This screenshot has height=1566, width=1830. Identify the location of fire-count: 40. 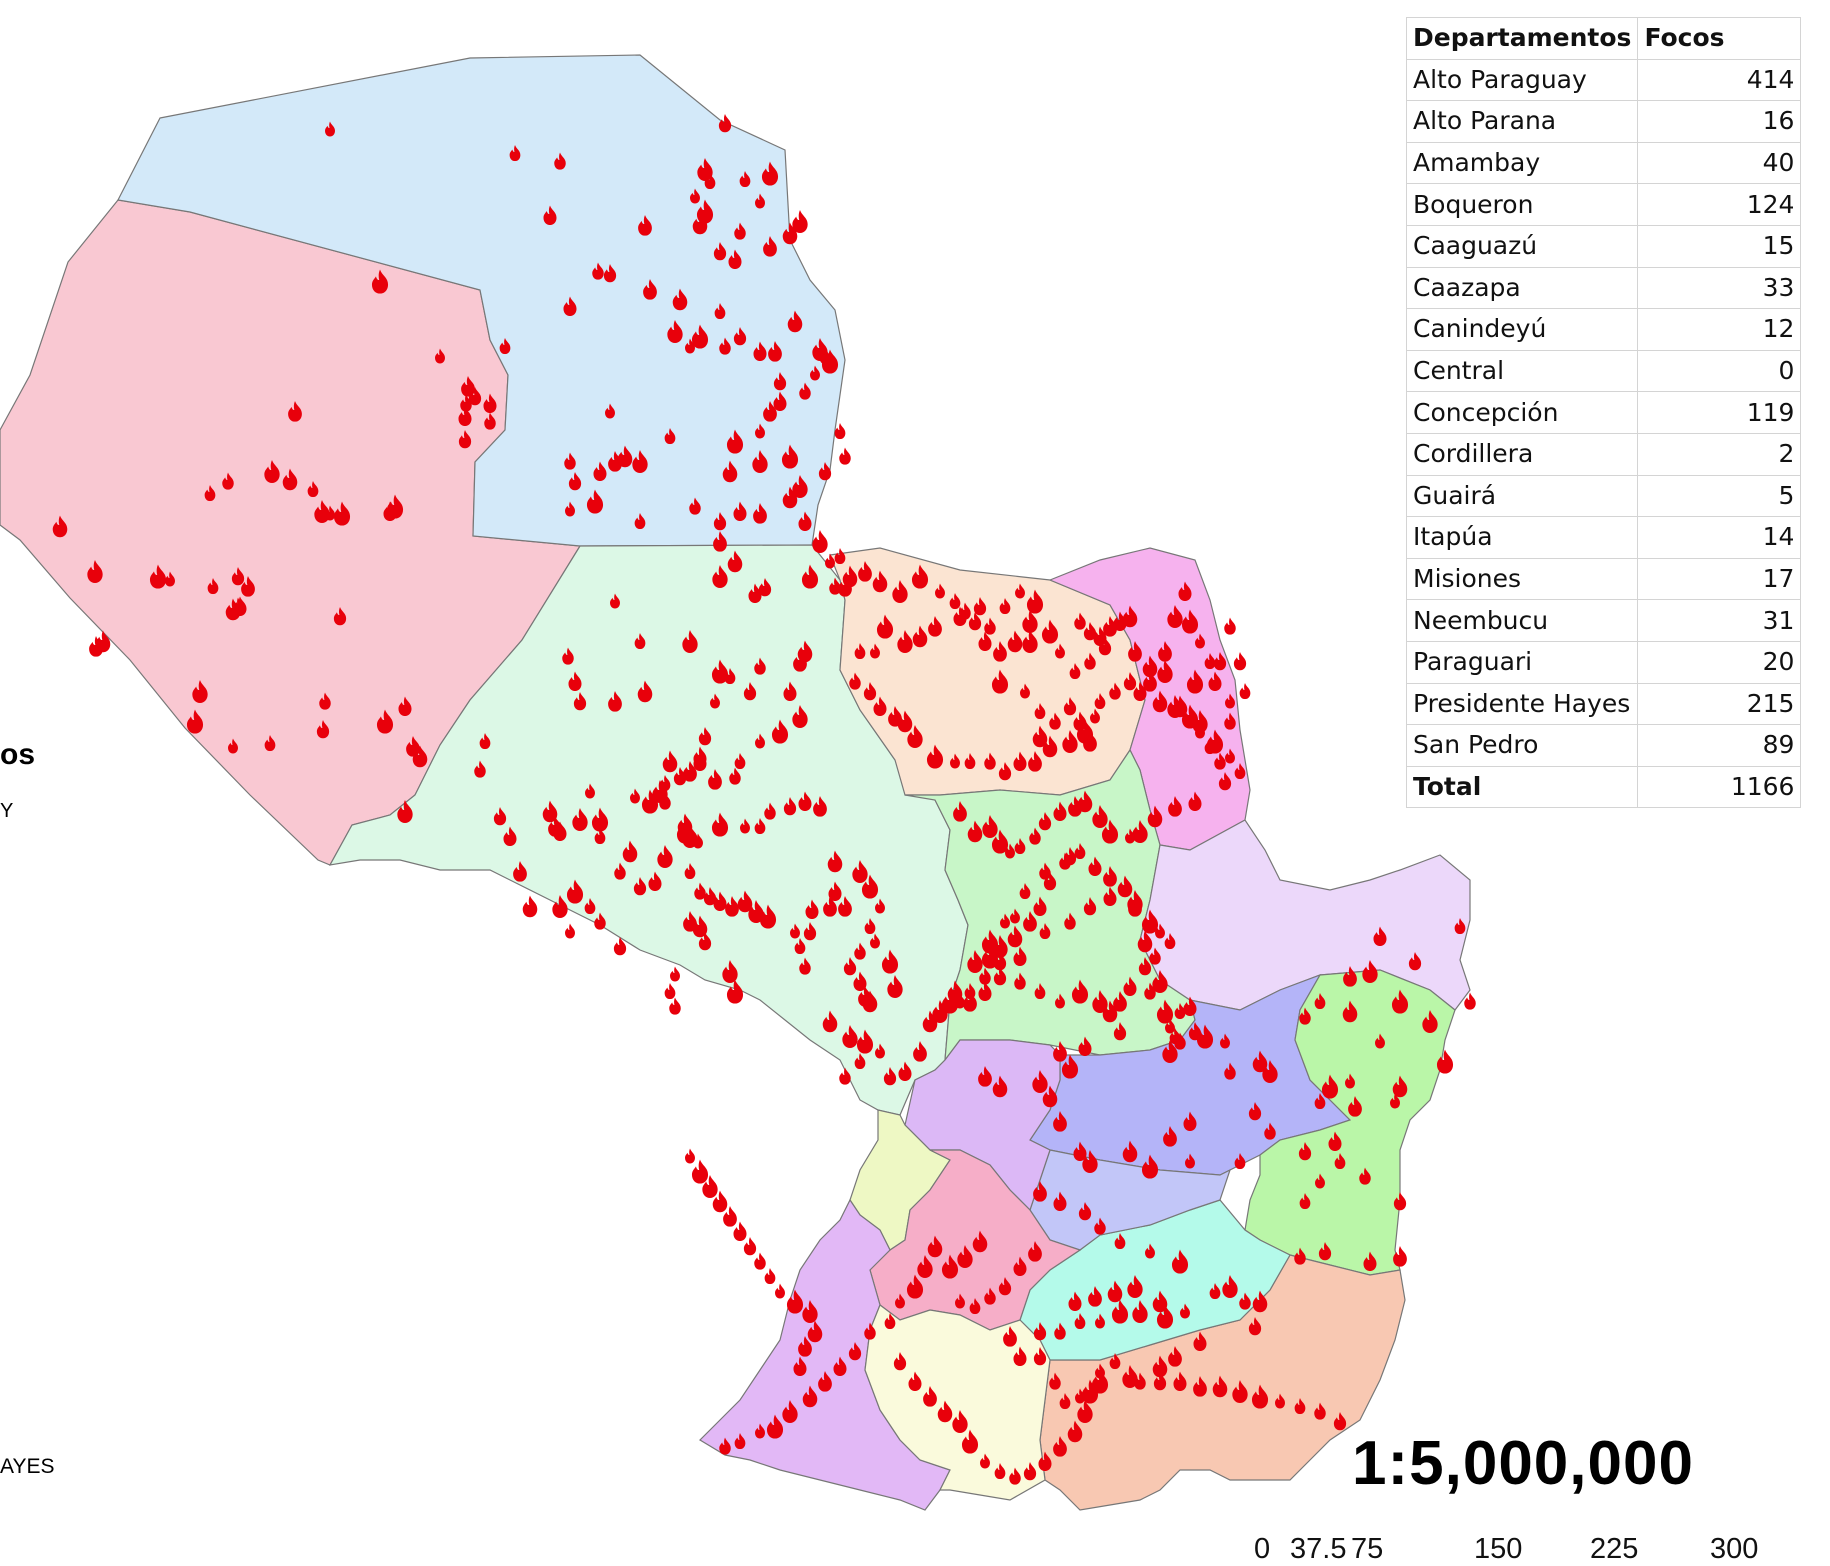
(1719, 163).